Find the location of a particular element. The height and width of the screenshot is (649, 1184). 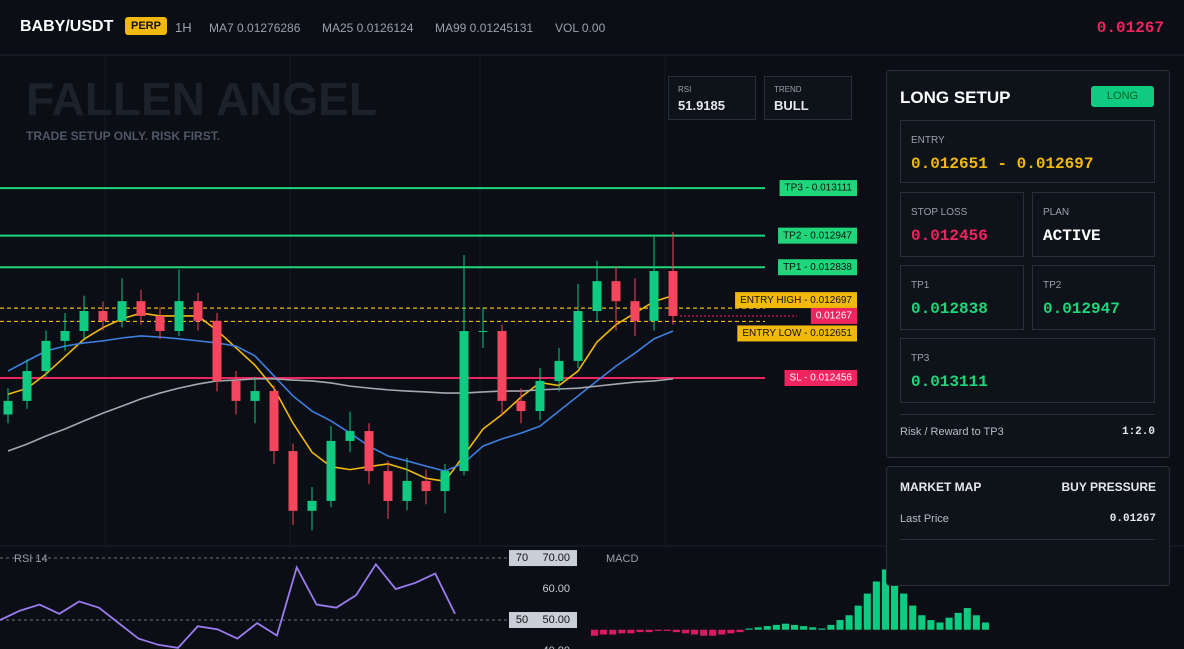

market-title: MARKET MAP is located at coordinates (941, 487).